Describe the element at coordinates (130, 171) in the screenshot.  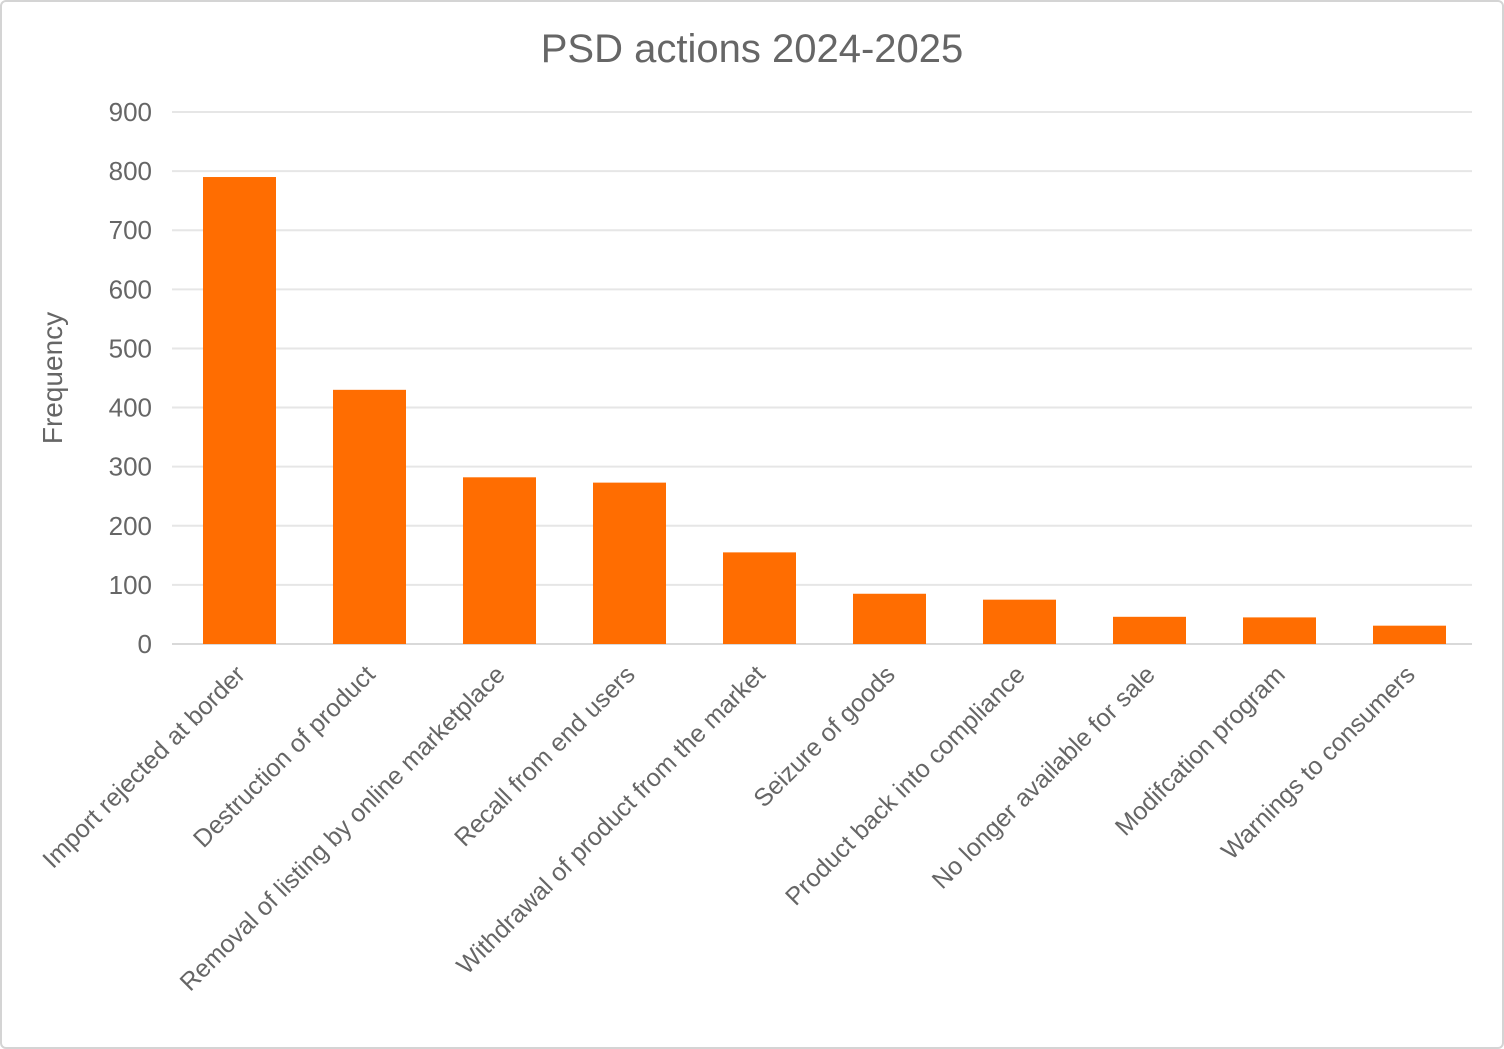
I see `y-tick-label: 800` at that location.